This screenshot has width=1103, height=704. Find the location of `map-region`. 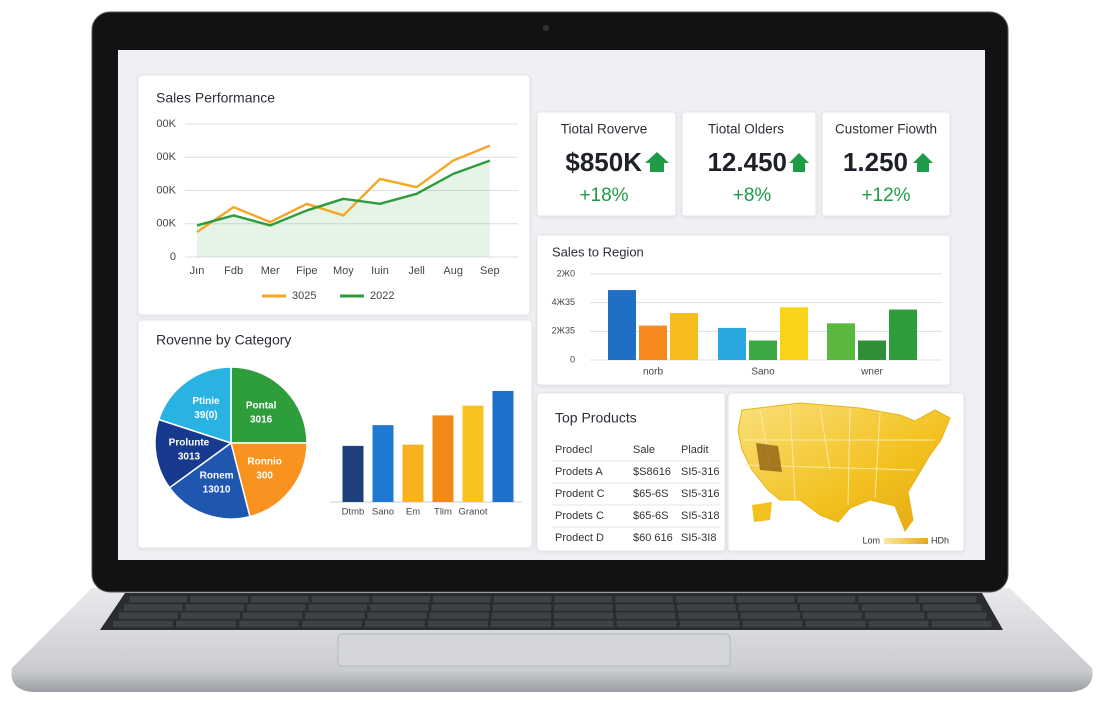

map-region is located at coordinates (769, 457).